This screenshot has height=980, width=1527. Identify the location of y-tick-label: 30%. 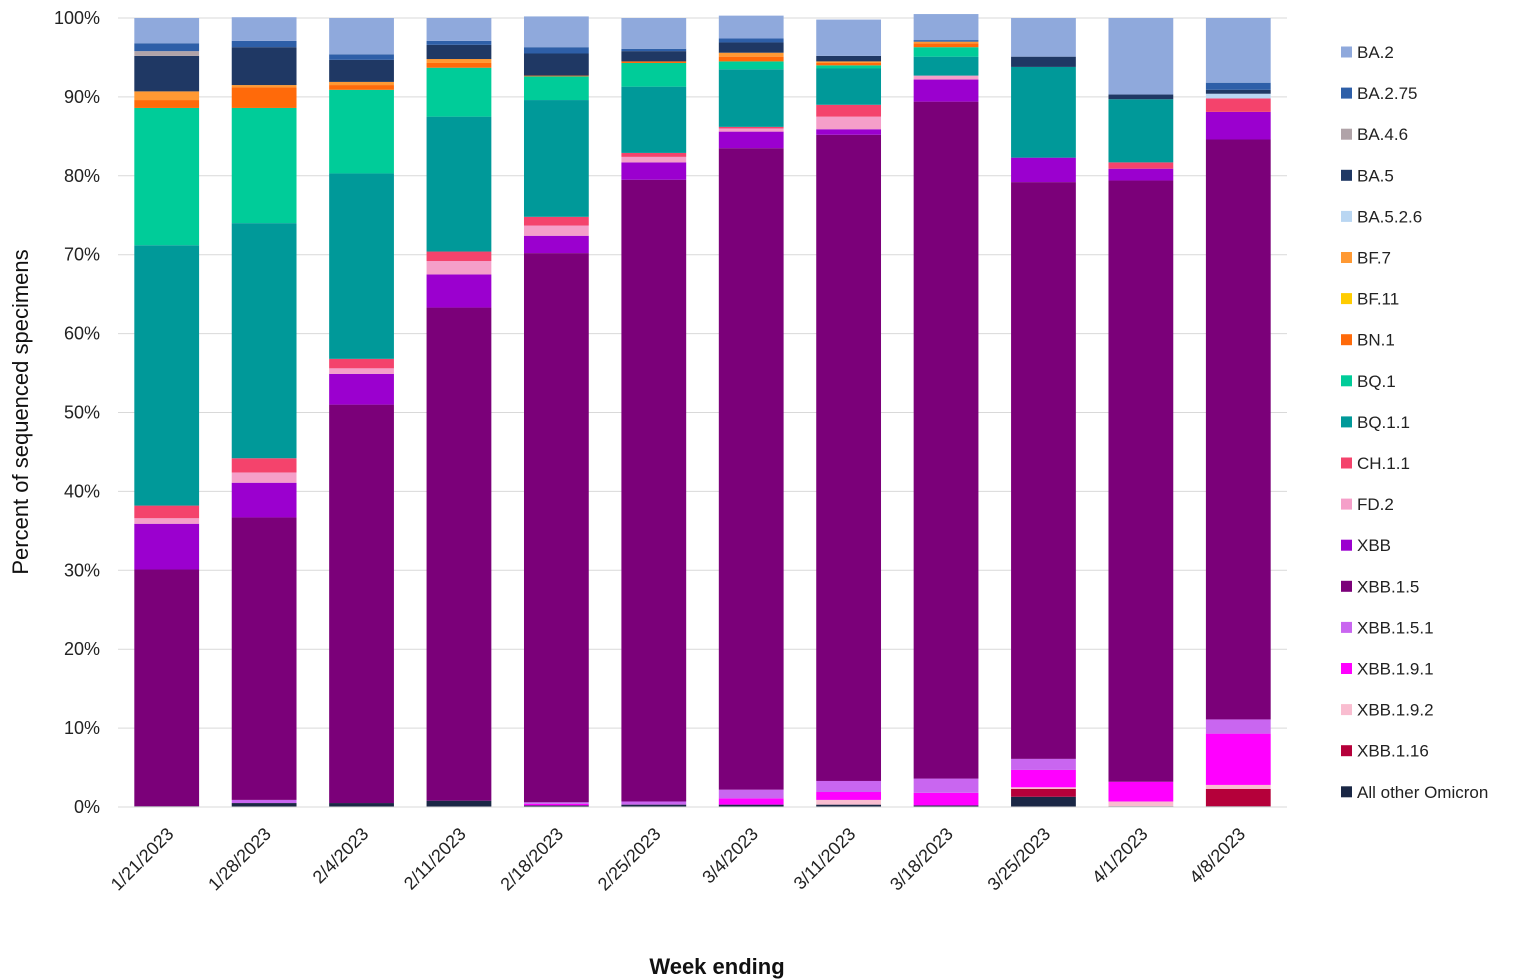
(82, 570).